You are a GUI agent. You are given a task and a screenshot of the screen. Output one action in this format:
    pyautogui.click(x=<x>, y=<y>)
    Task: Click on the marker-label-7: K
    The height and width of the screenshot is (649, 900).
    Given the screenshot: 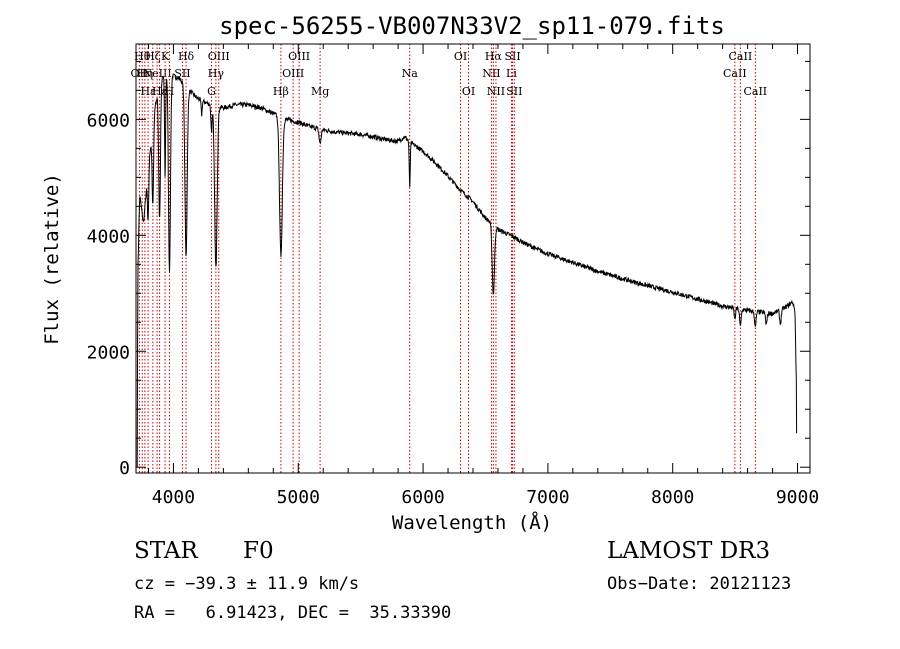 What is the action you would take?
    pyautogui.click(x=165, y=56)
    